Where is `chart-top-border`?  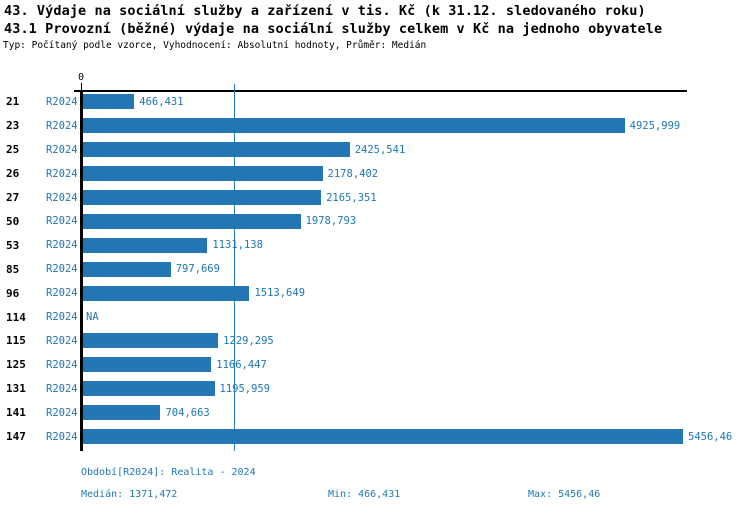 chart-top-border is located at coordinates (380, 91).